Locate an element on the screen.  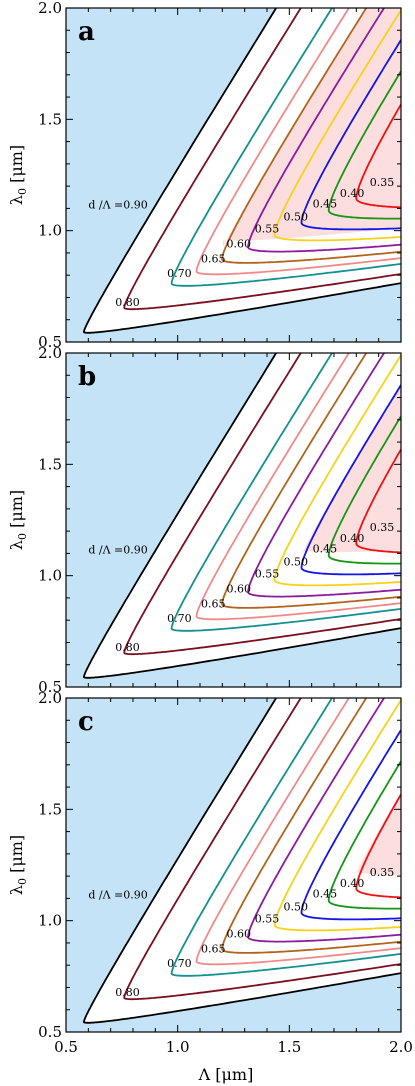
x-tick-label: 1.5 is located at coordinates (289, 1047).